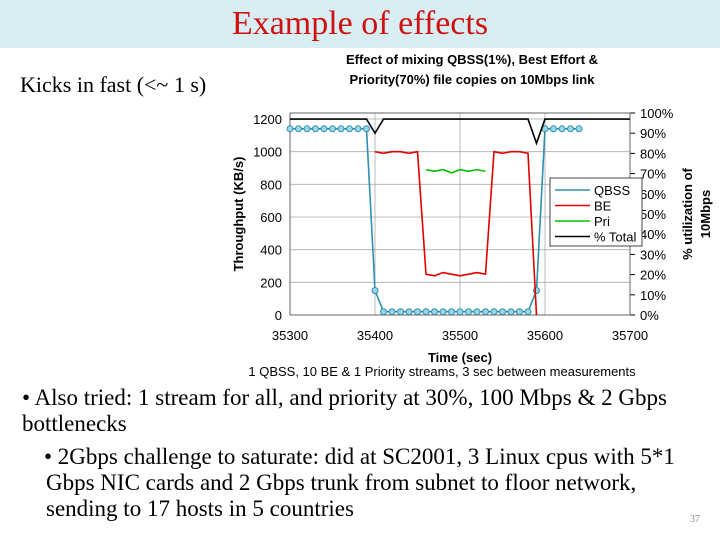  I want to click on y-axis-label: Throughput (KB/s), so click(238, 214).